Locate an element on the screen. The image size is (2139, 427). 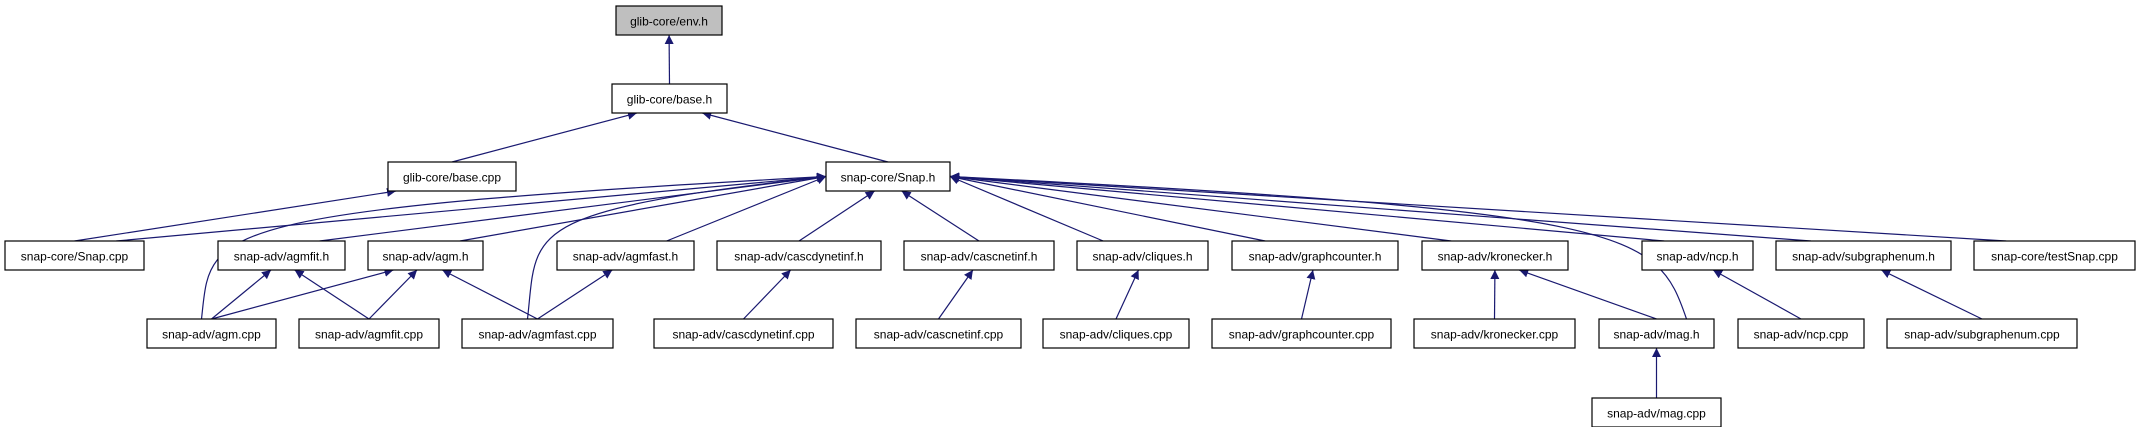
edge-cascdynetinf-h-to-snap-h is located at coordinates (836, 216).